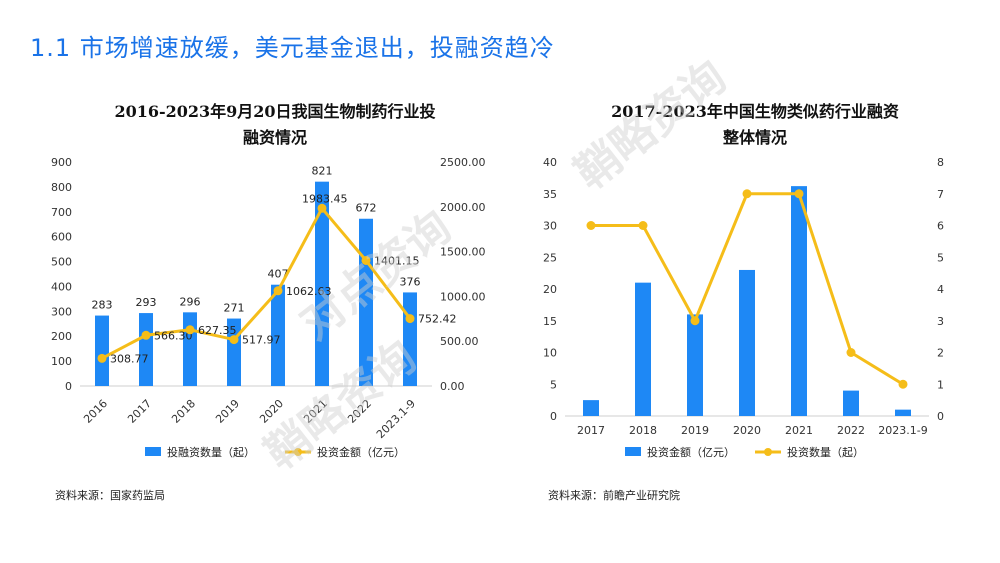 The height and width of the screenshot is (563, 1000). I want to click on left-source-note: 资料来源：国家药监局, so click(110, 495).